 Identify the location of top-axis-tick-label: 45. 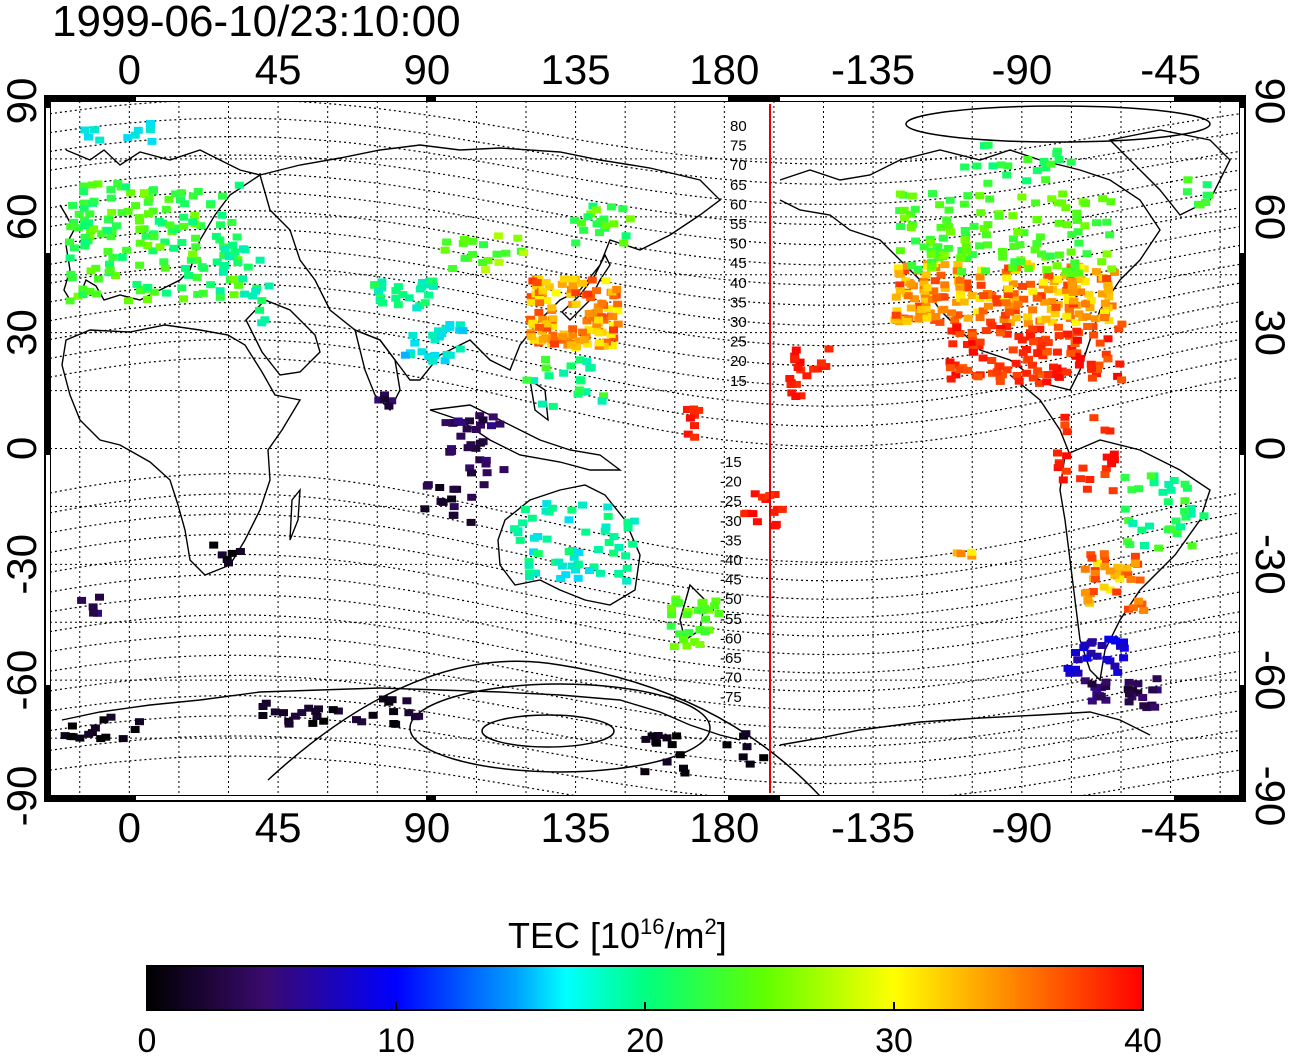
(278, 69).